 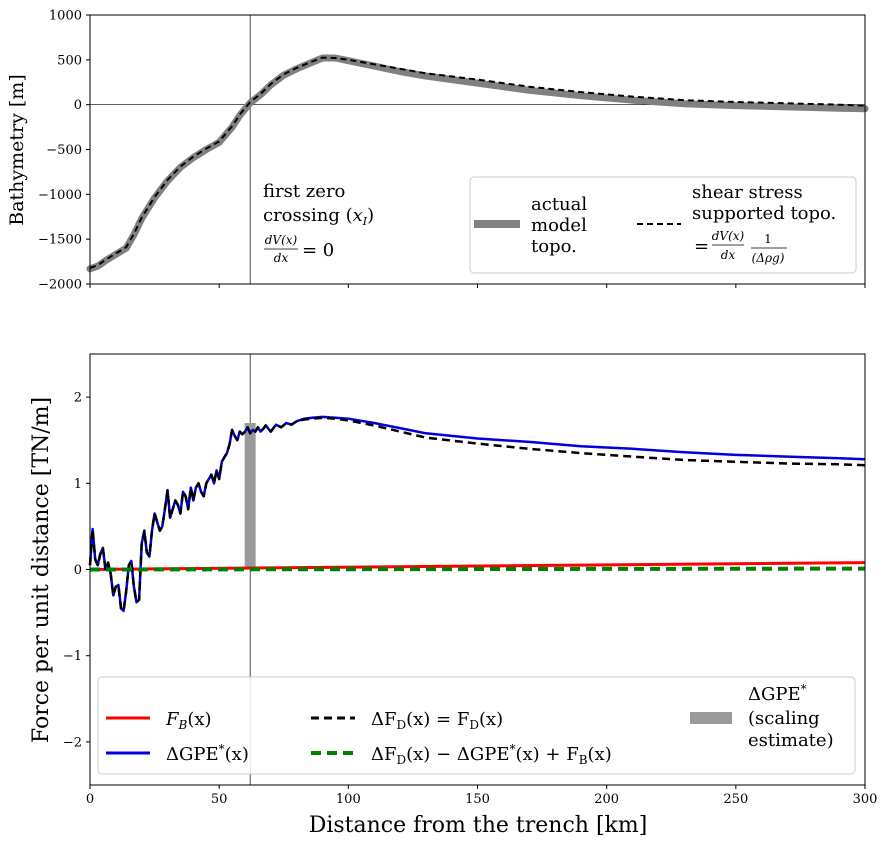 What do you see at coordinates (559, 225) in the screenshot?
I see `legend-actual-topo-line2: model` at bounding box center [559, 225].